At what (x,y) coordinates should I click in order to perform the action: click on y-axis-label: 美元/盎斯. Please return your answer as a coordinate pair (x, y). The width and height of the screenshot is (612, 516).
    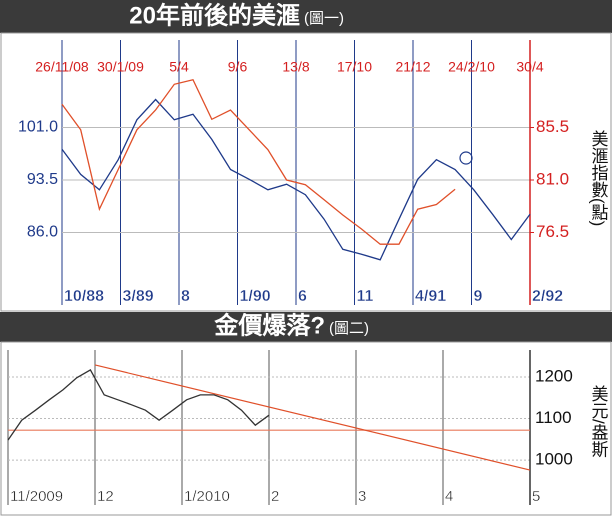
    Looking at the image, I should click on (599, 422).